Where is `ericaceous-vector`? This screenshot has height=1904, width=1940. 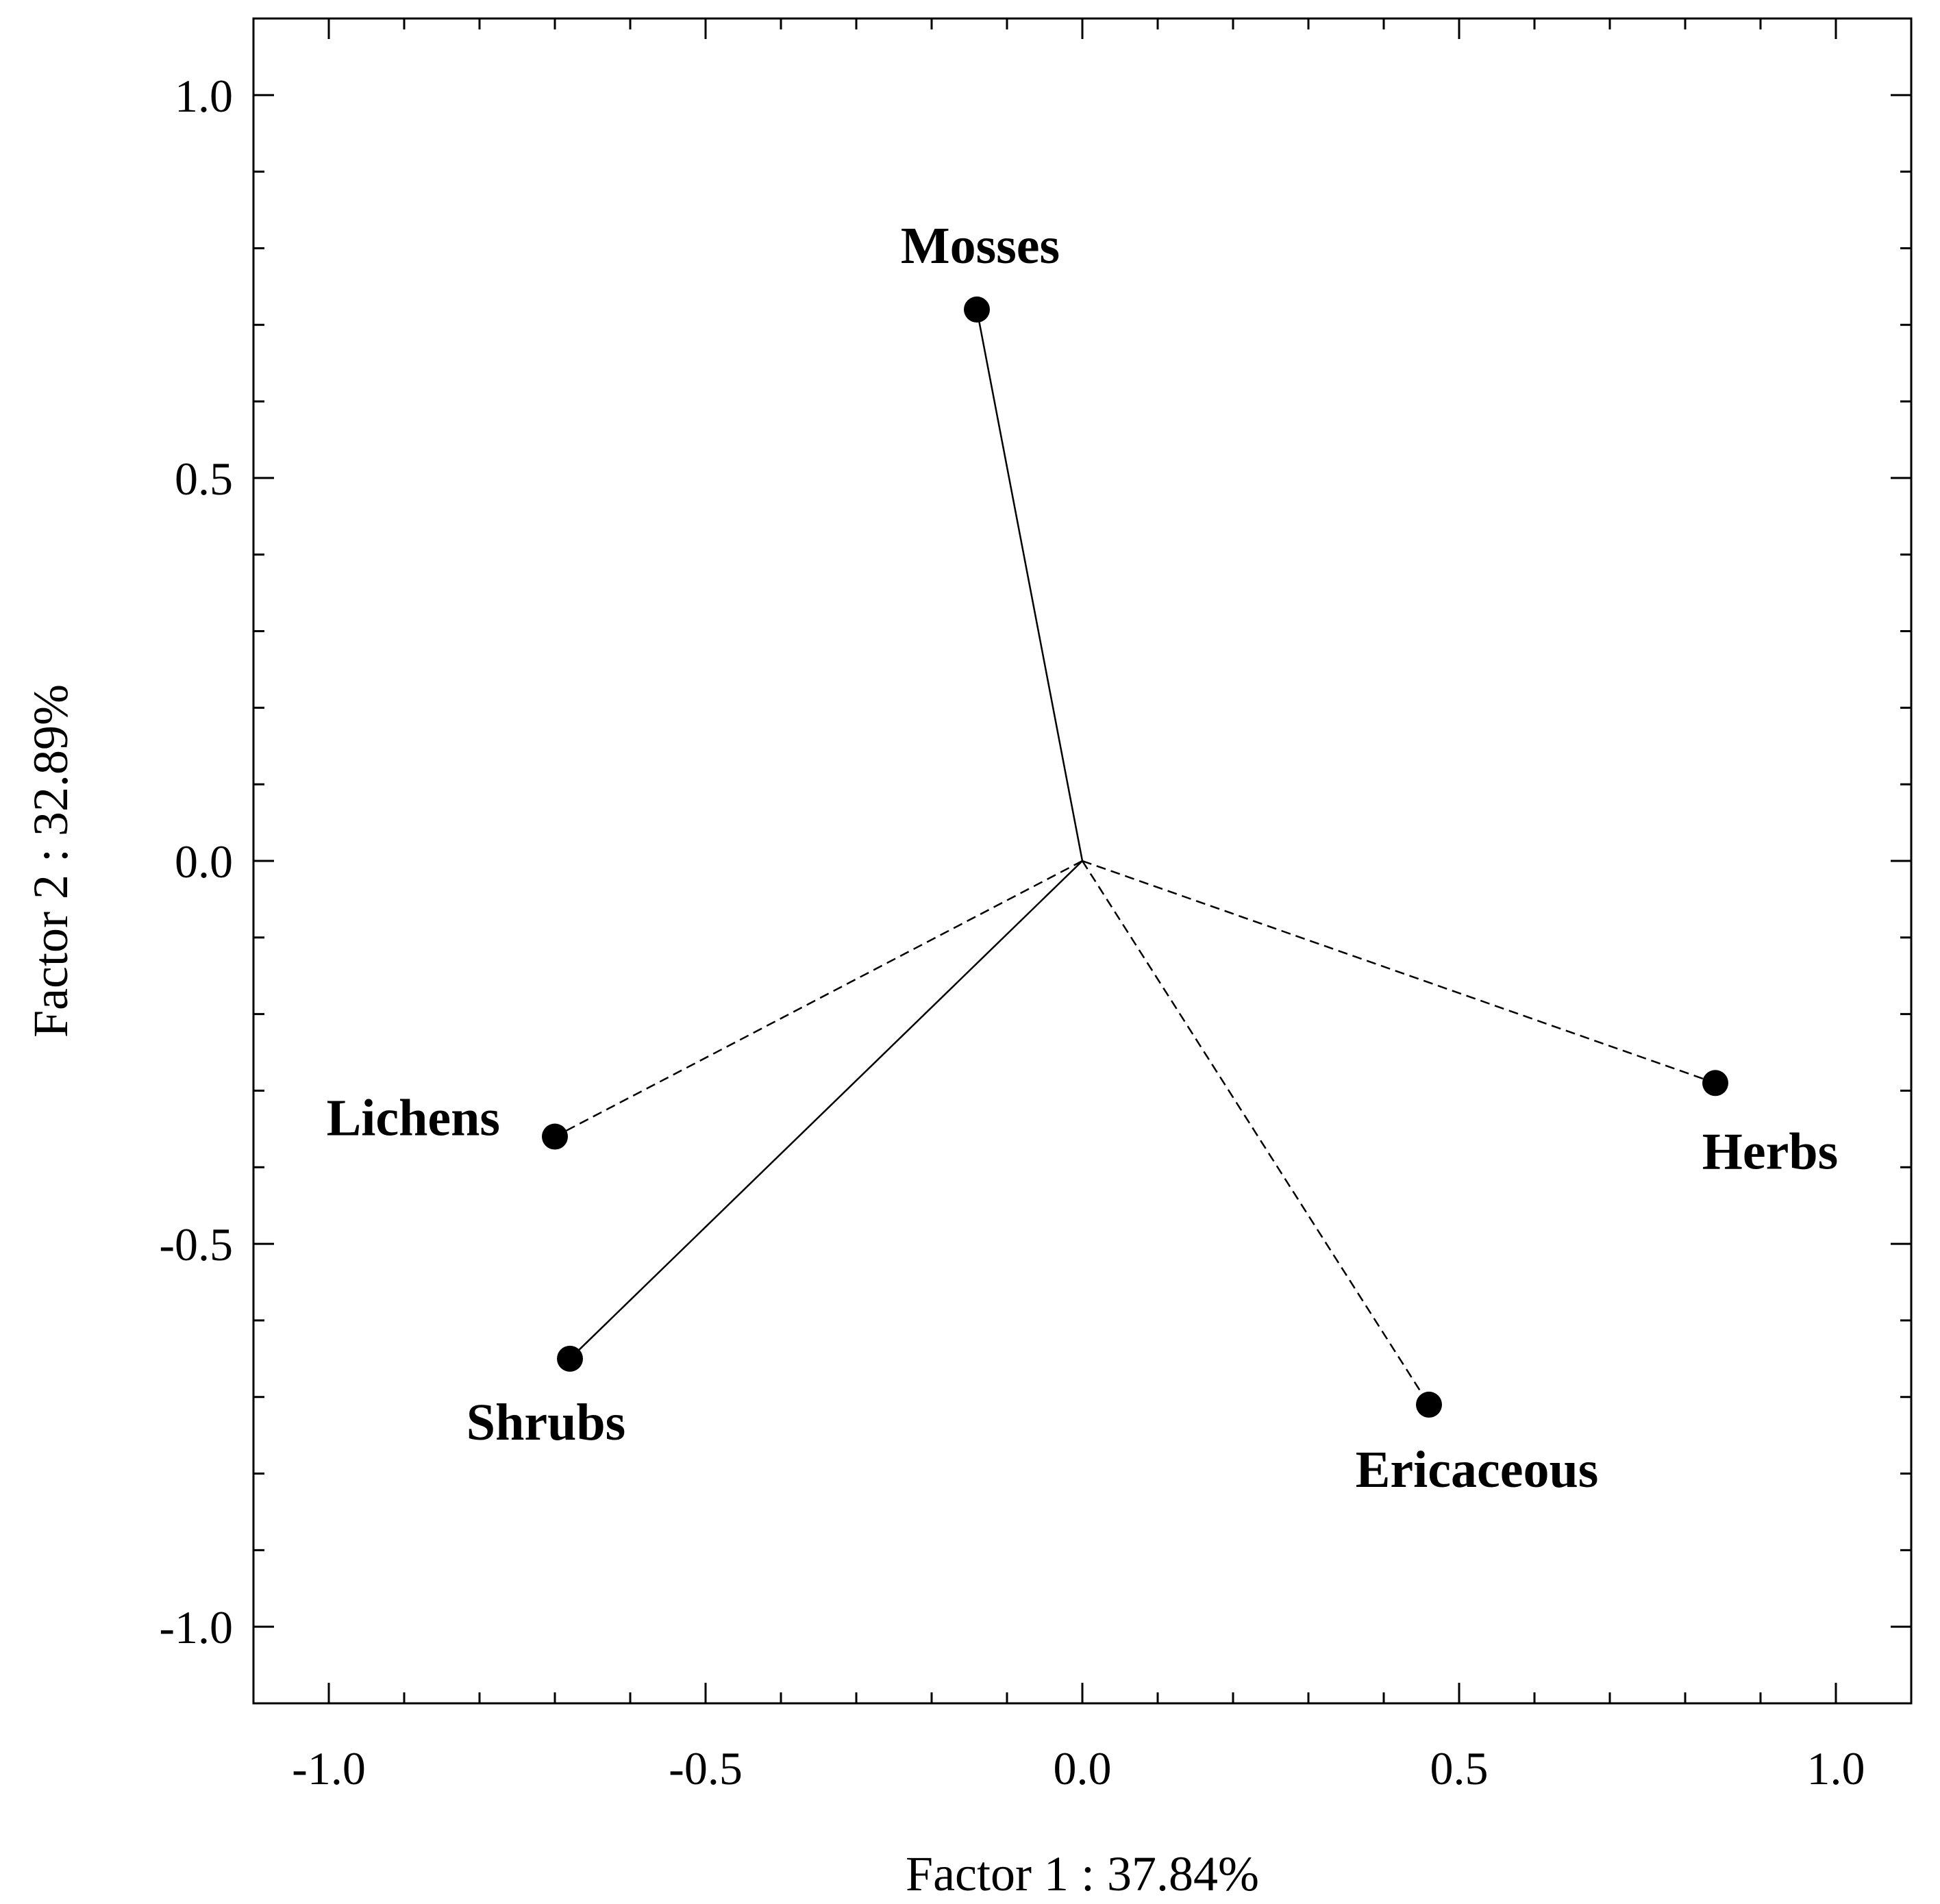
ericaceous-vector is located at coordinates (1255, 1132).